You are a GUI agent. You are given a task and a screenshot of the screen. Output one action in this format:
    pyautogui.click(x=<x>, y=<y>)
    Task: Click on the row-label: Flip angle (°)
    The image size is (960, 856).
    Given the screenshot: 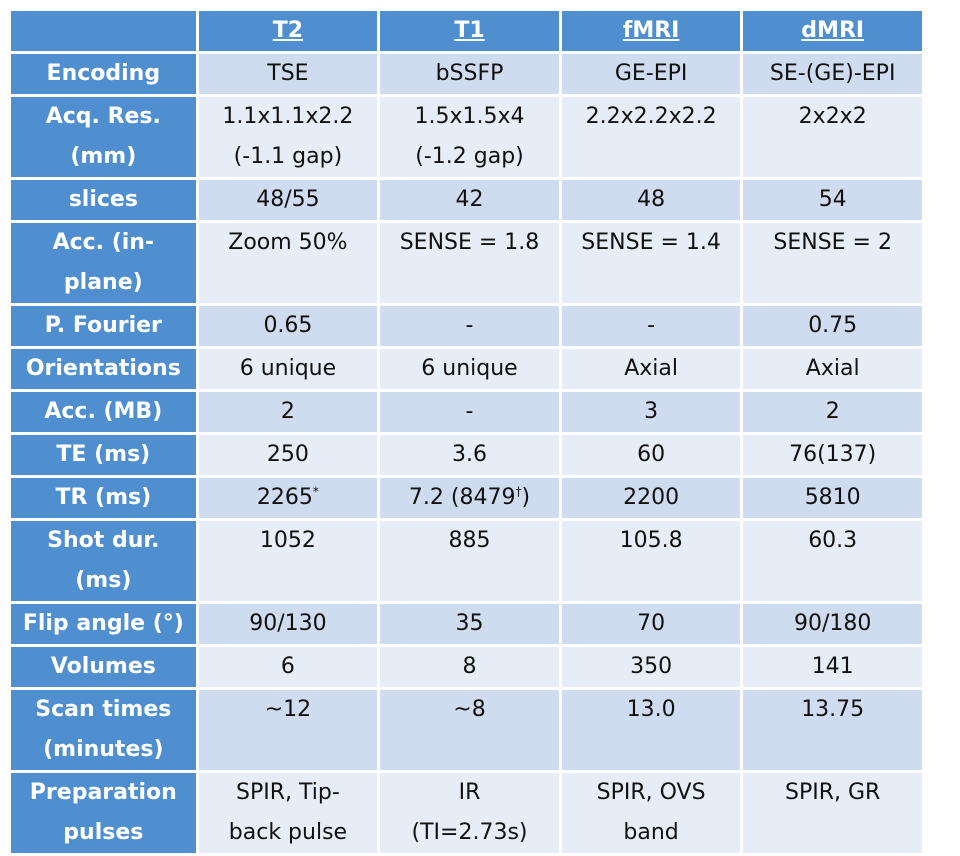 What is the action you would take?
    pyautogui.click(x=103, y=624)
    